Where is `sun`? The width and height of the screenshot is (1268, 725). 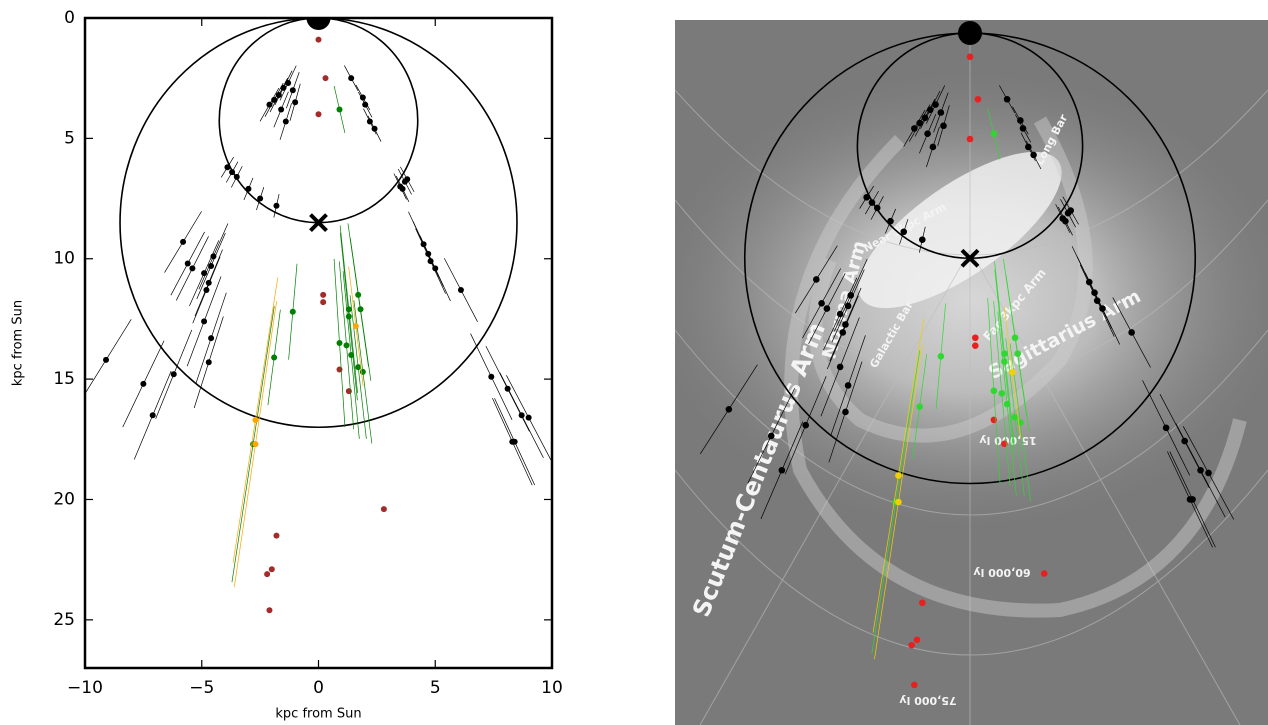 sun is located at coordinates (970, 33).